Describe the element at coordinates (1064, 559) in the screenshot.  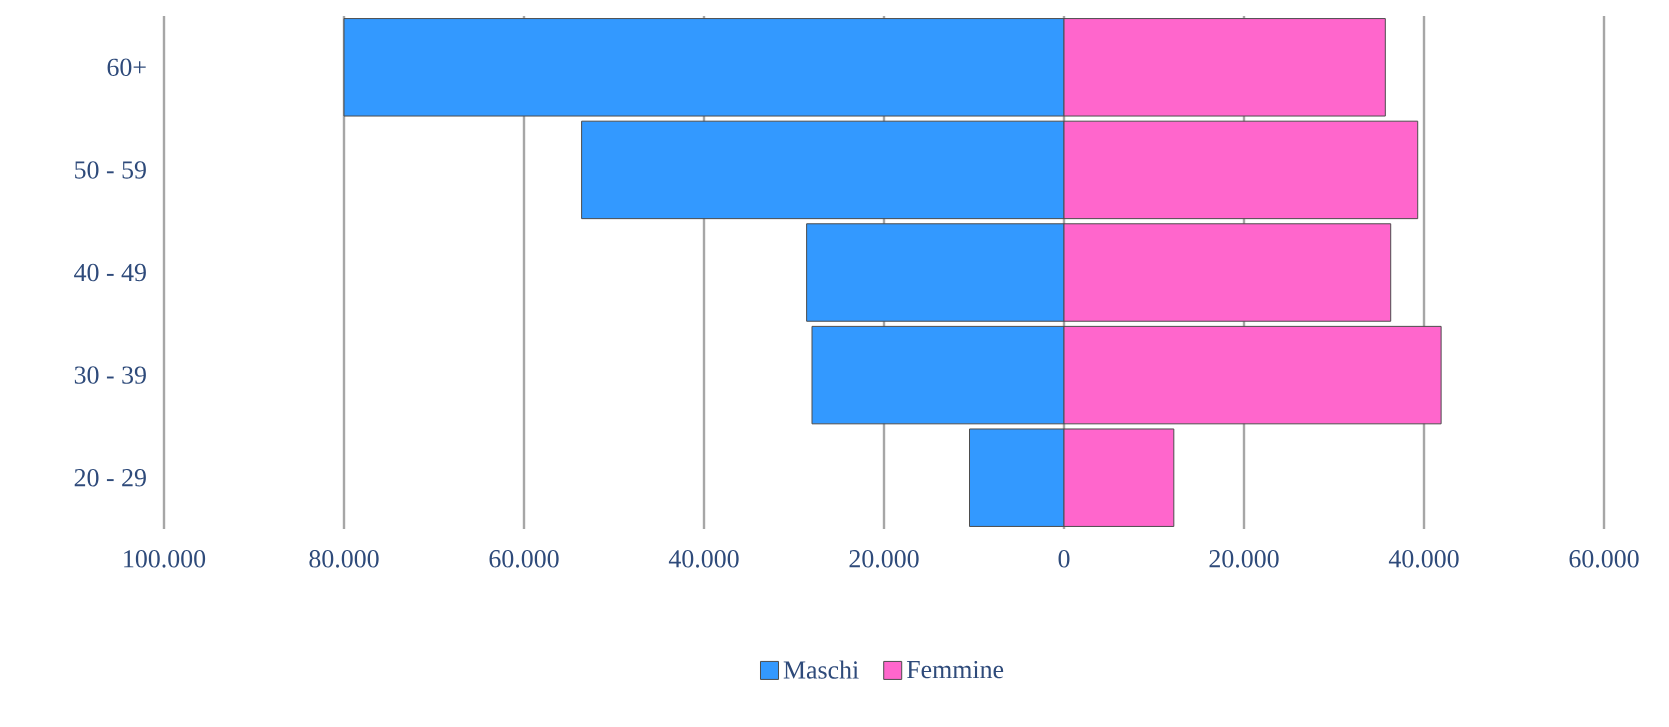
I see `x-tick-label: 0` at that location.